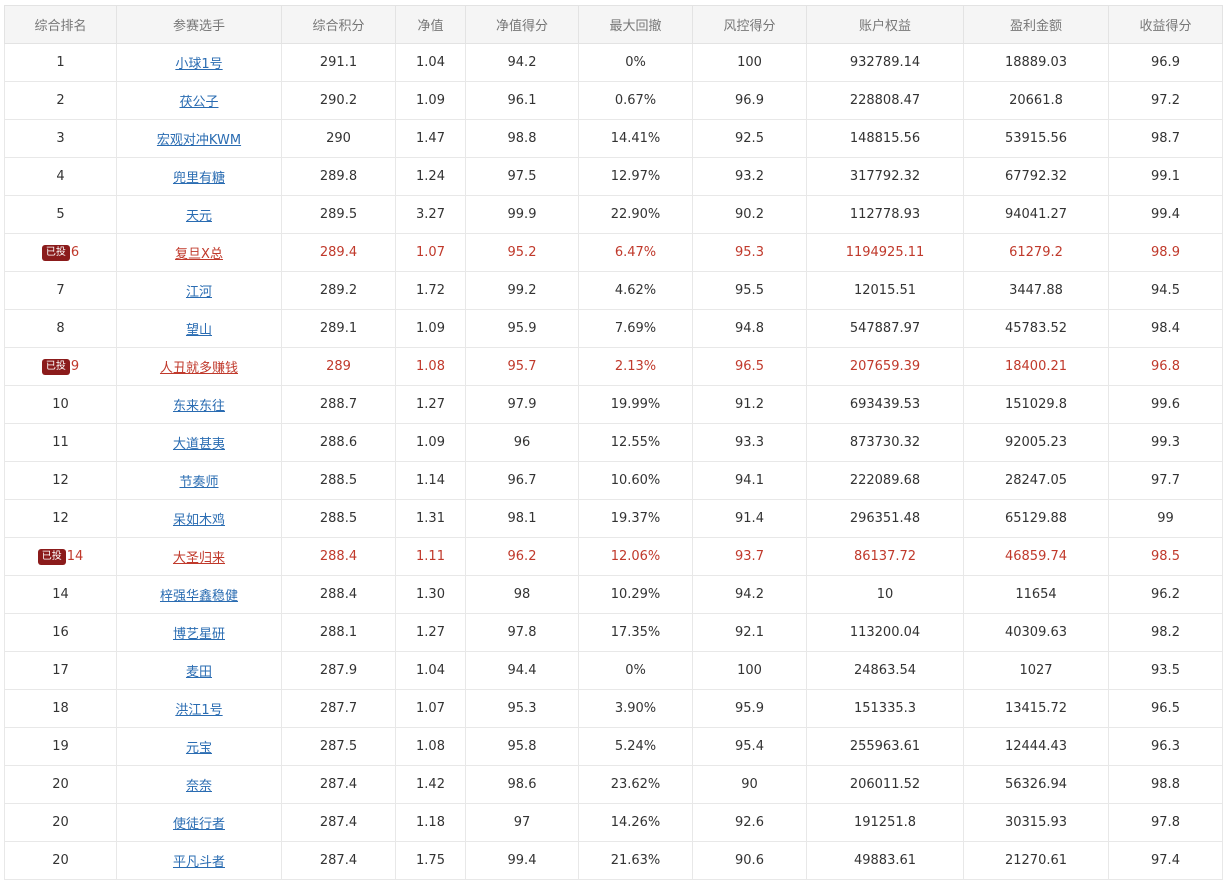 This screenshot has height=882, width=1226. I want to click on rank-value: 16, so click(60, 632).